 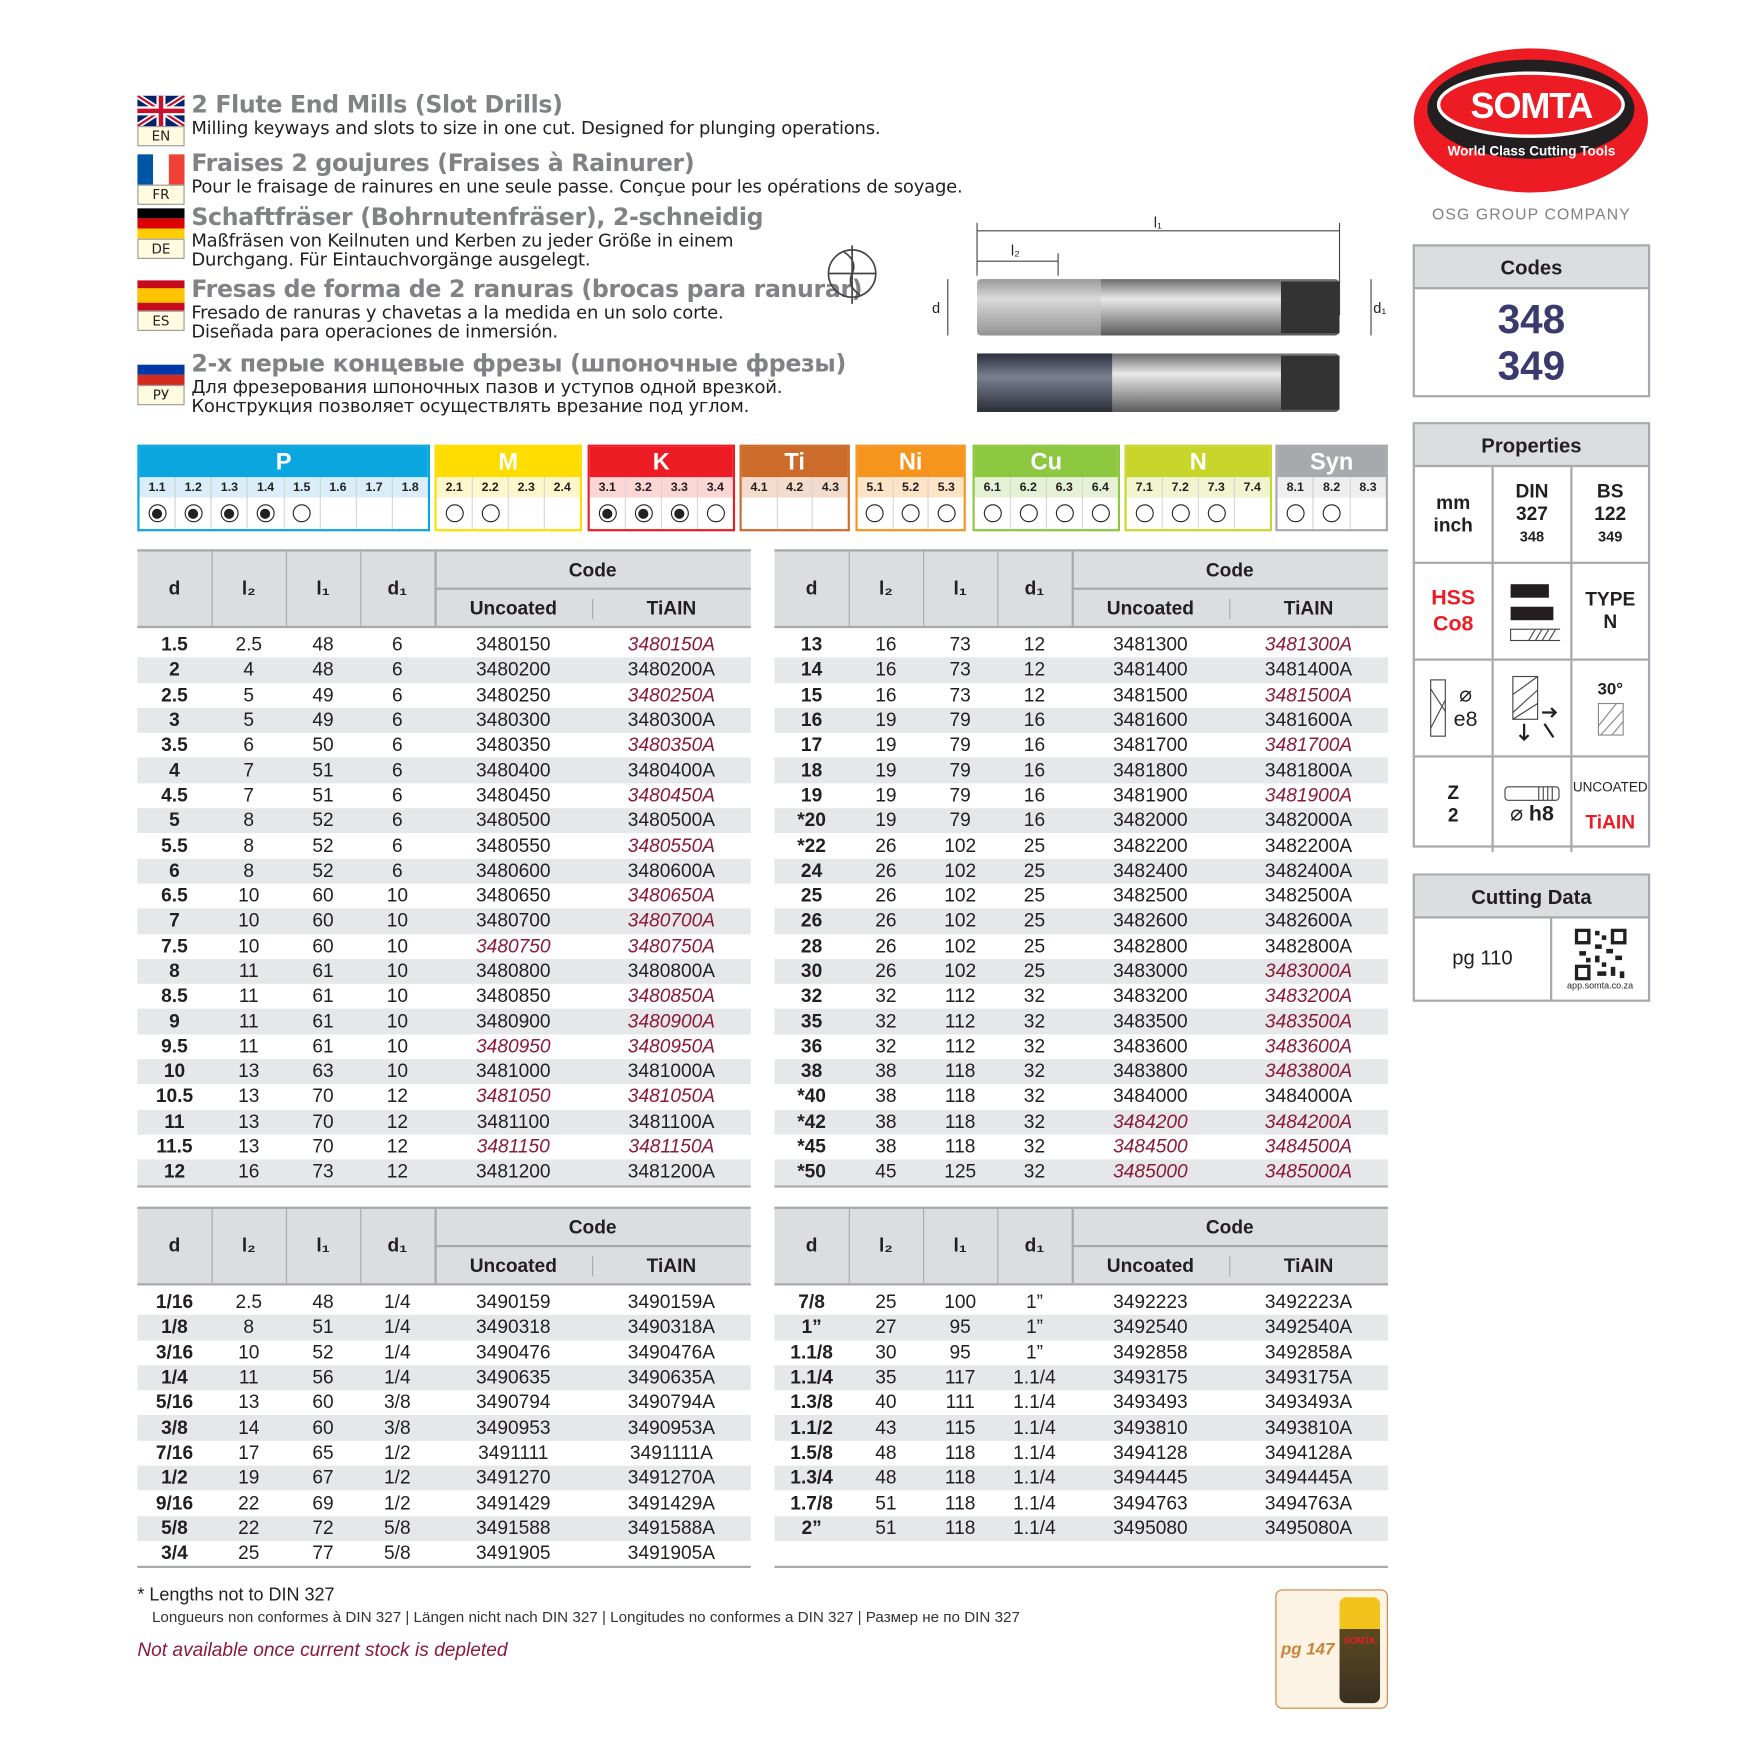 What do you see at coordinates (249, 1427) in the screenshot?
I see `cell-l2: 14` at bounding box center [249, 1427].